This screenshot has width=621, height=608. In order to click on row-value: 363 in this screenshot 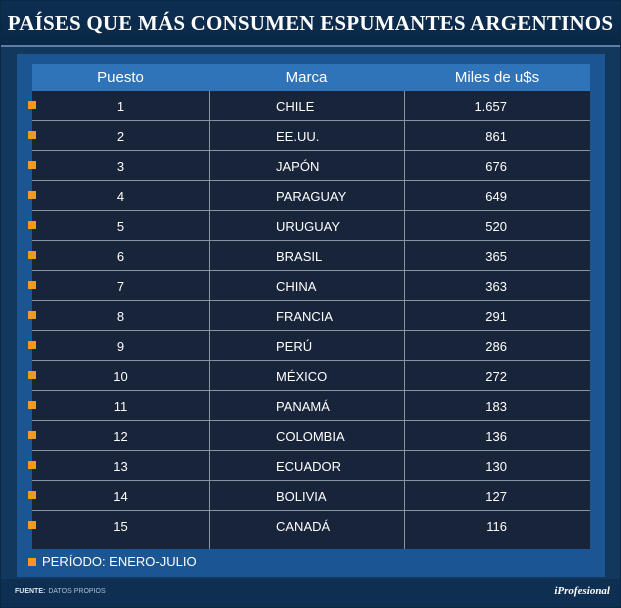, I will do `click(496, 286)`.